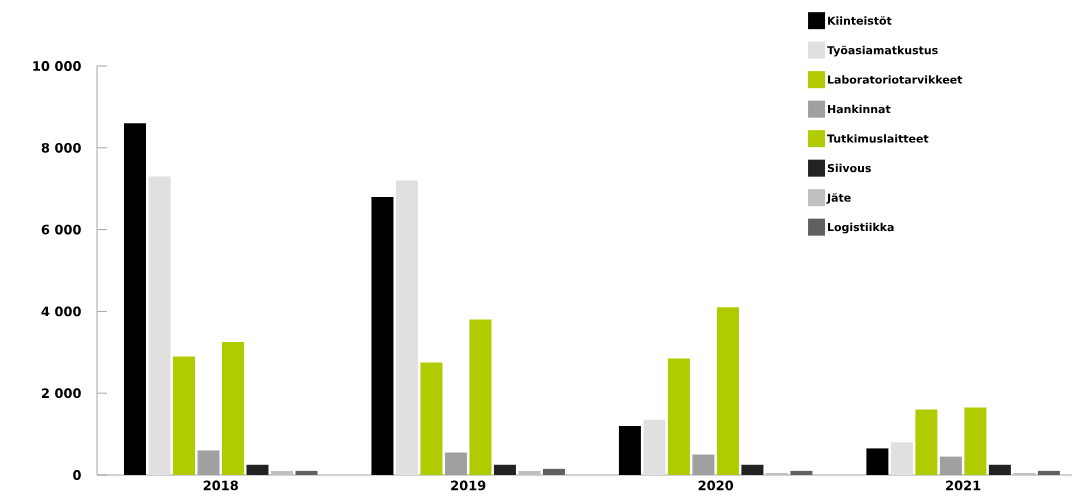  What do you see at coordinates (895, 79) in the screenshot?
I see `legend-label: Laboratoriotarvikkeet` at bounding box center [895, 79].